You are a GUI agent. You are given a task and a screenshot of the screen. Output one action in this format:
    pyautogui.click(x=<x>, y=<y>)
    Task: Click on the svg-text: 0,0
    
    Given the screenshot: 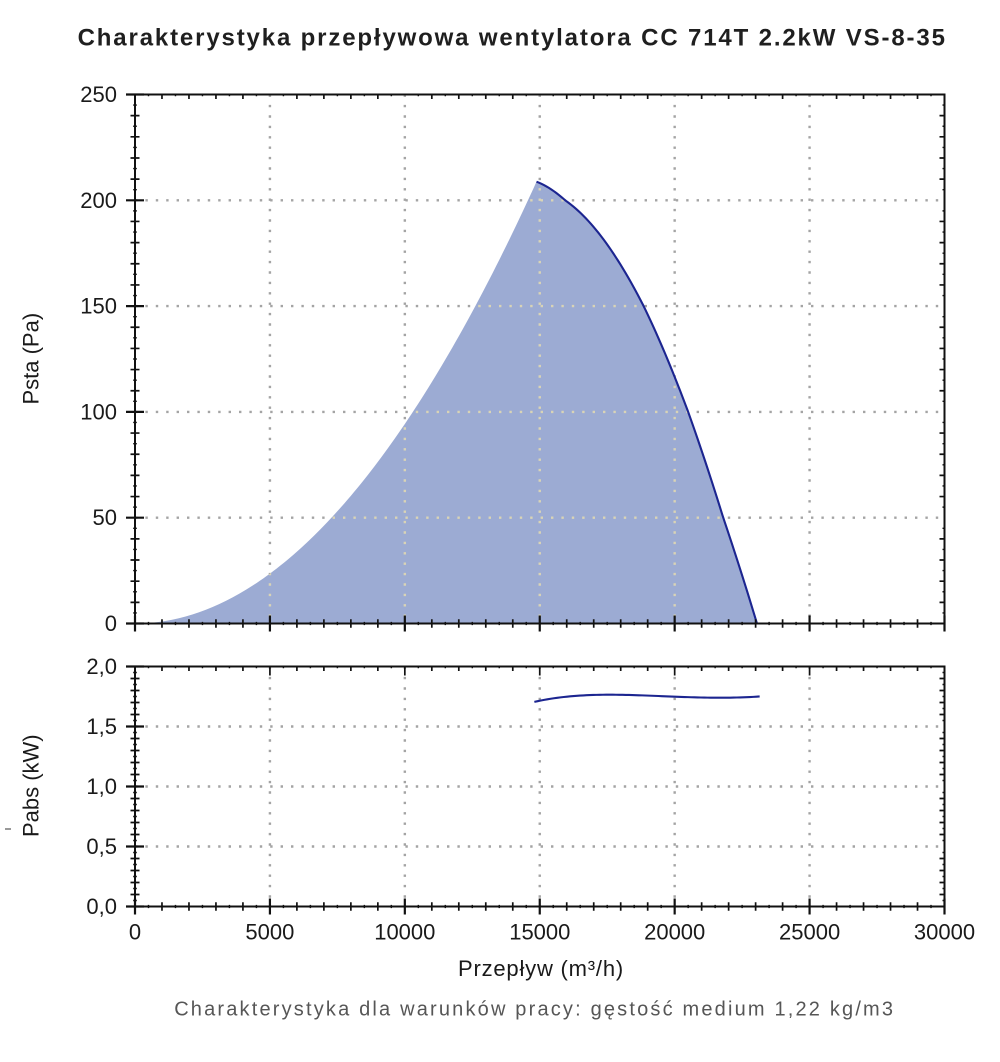 What is the action you would take?
    pyautogui.click(x=101, y=906)
    